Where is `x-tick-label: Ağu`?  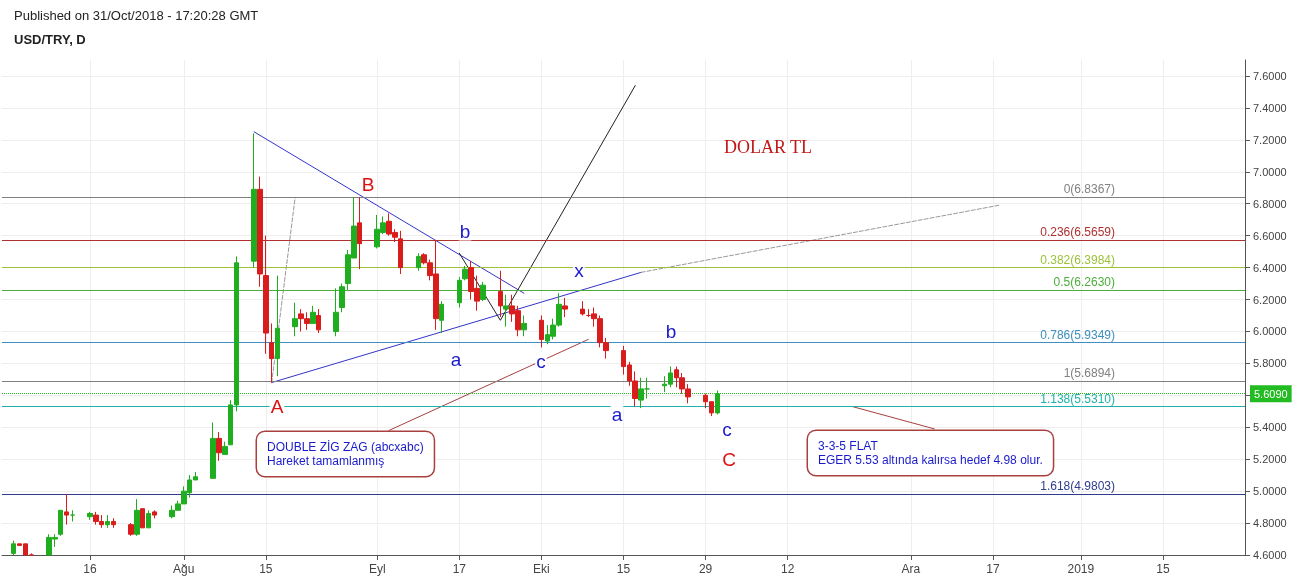
x-tick-label: Ağu is located at coordinates (184, 569).